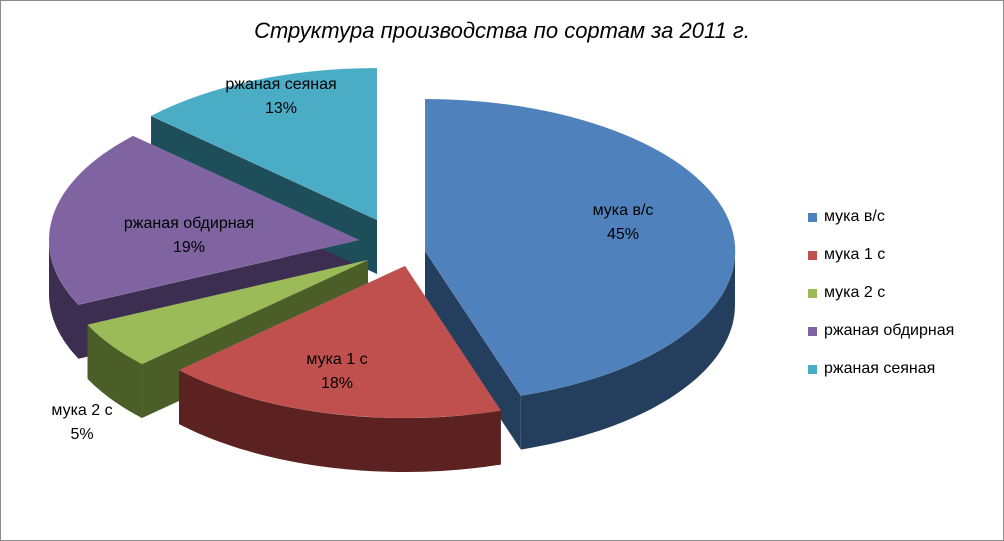 This screenshot has width=1004, height=541. Describe the element at coordinates (81, 434) in the screenshot. I see `slice-label-value: 5%` at that location.